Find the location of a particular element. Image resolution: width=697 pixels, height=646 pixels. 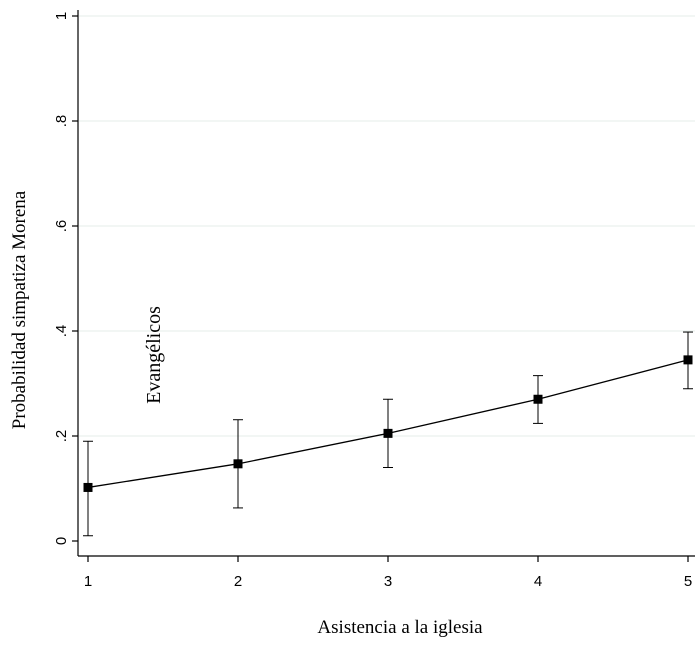

y-tick-label: 1 is located at coordinates (61, 16).